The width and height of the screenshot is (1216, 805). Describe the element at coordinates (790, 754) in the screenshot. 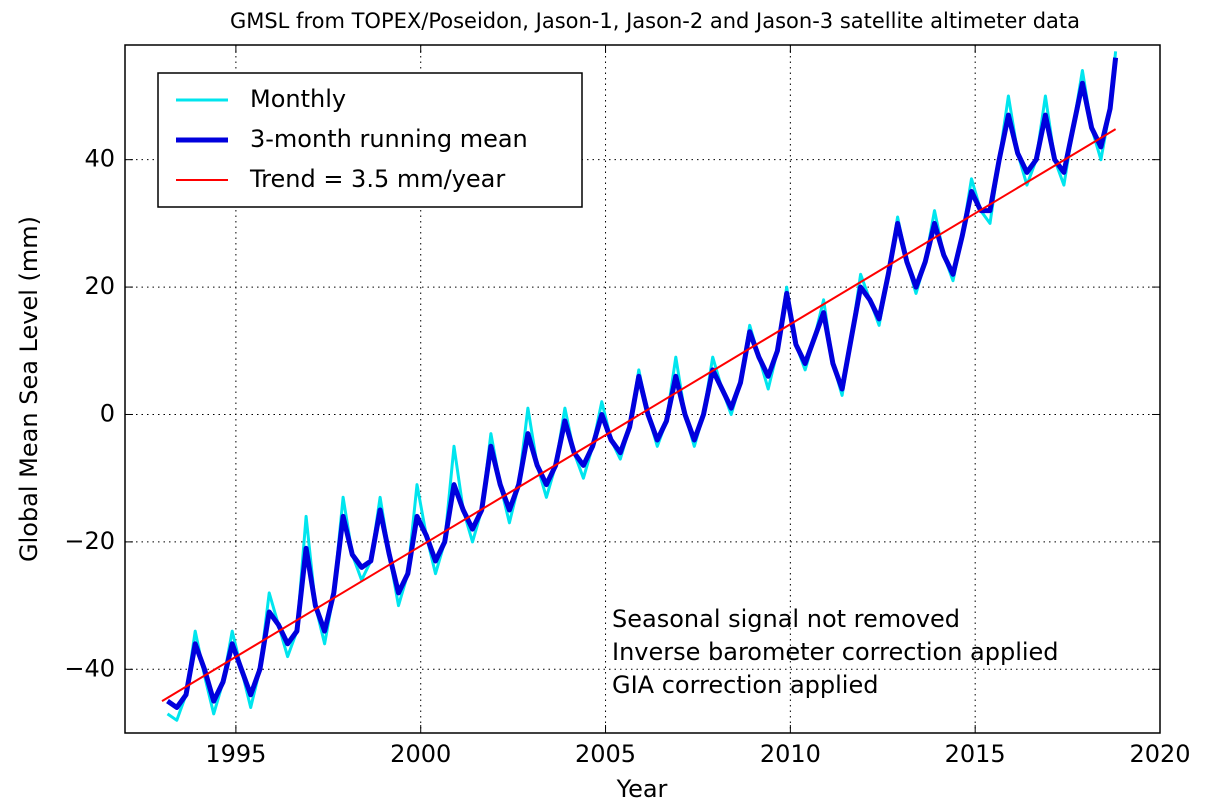

I see `x-tick-label: 2010` at that location.